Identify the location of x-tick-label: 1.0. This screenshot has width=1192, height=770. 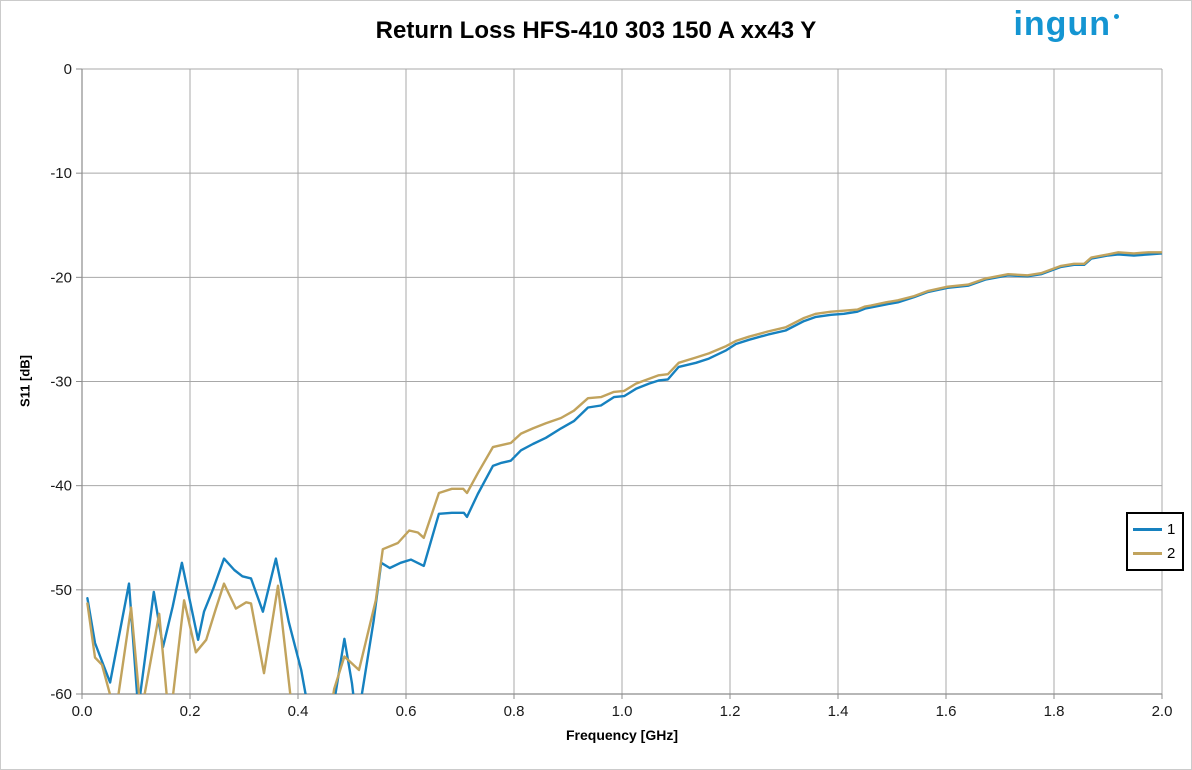
(622, 711).